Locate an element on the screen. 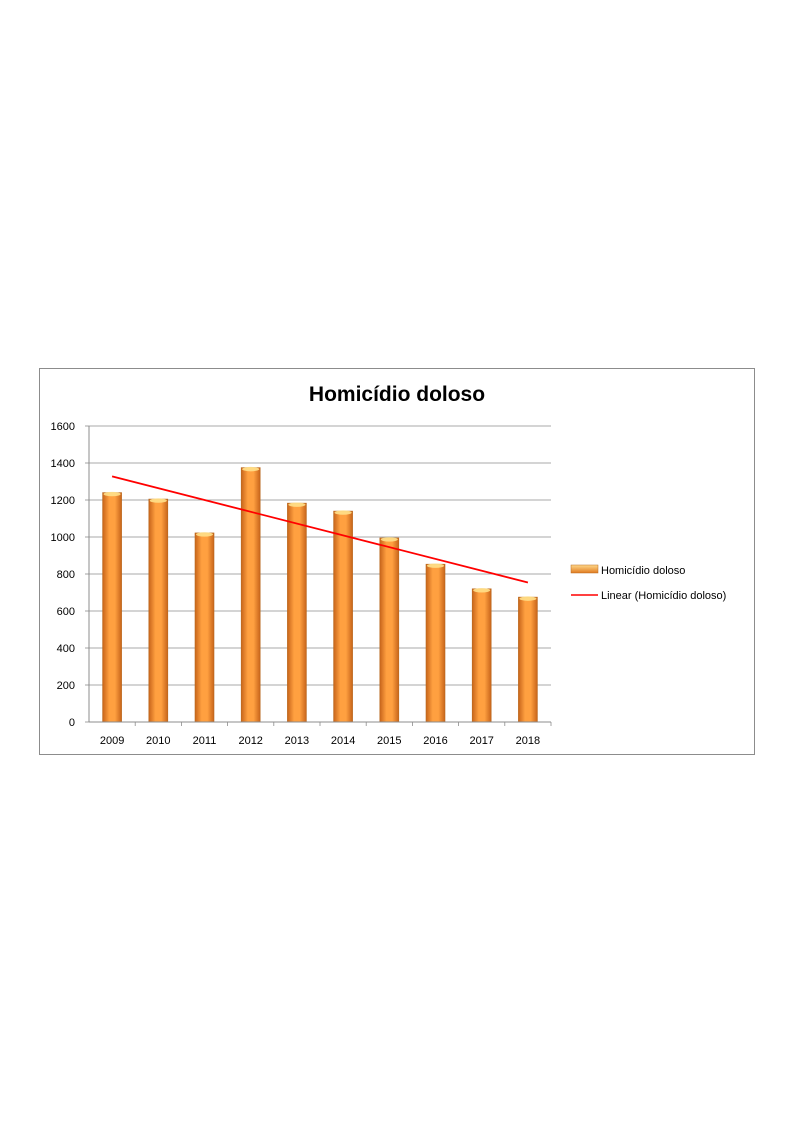 This screenshot has width=794, height=1123. legend-label-trendline: Linear (Homicídio doloso) is located at coordinates (663, 596).